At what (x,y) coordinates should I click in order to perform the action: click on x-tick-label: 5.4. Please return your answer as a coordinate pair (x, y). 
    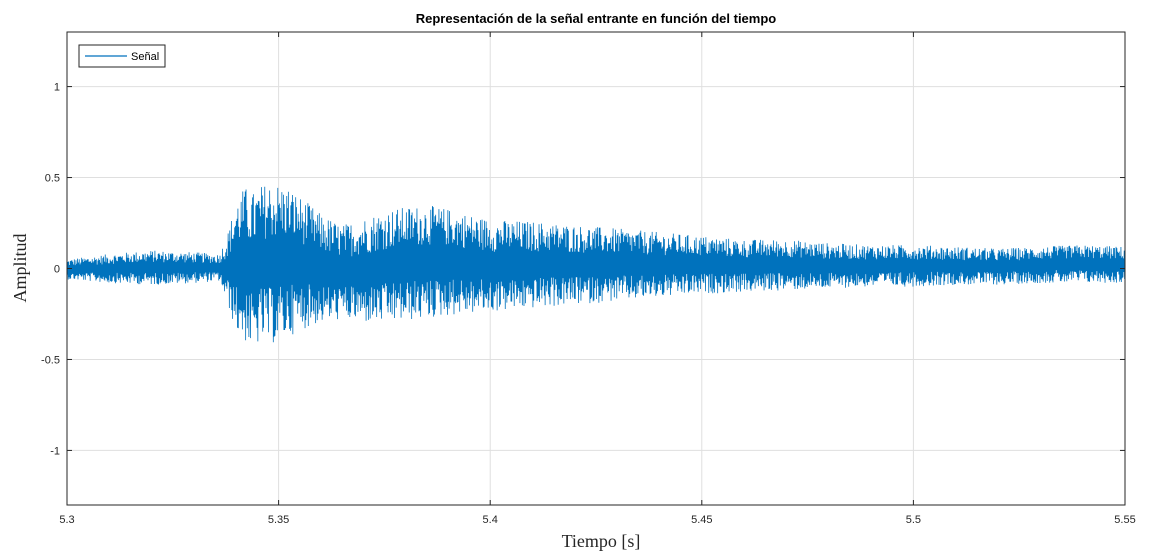
    Looking at the image, I should click on (490, 520).